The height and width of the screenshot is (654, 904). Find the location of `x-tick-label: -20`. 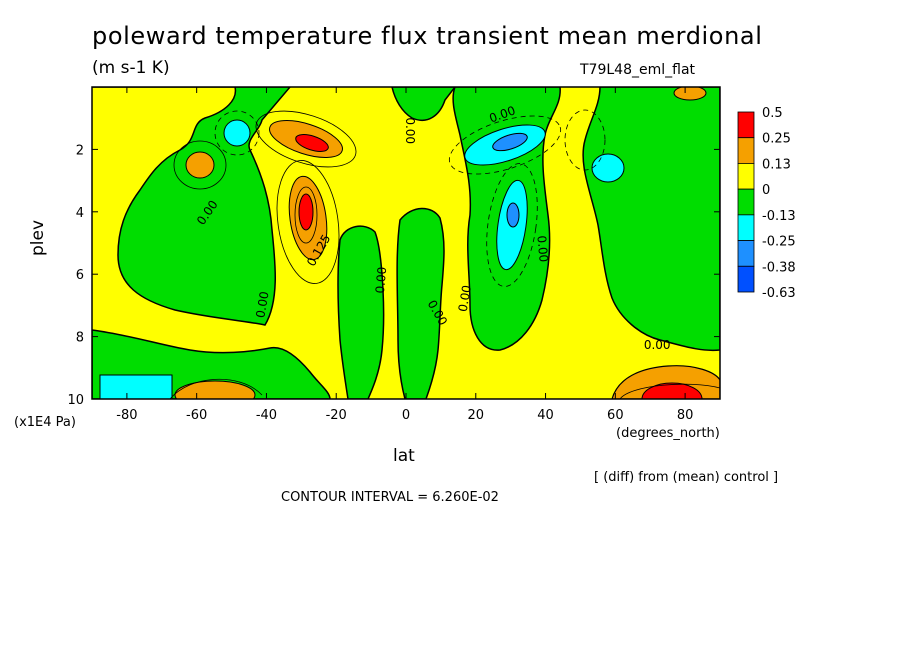

x-tick-label: -20 is located at coordinates (336, 415).